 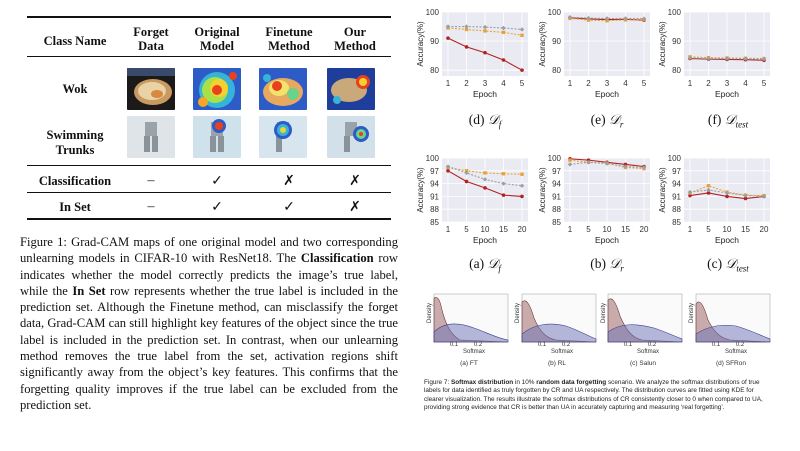 I want to click on caption1-bold-classification: Classification, so click(x=337, y=258).